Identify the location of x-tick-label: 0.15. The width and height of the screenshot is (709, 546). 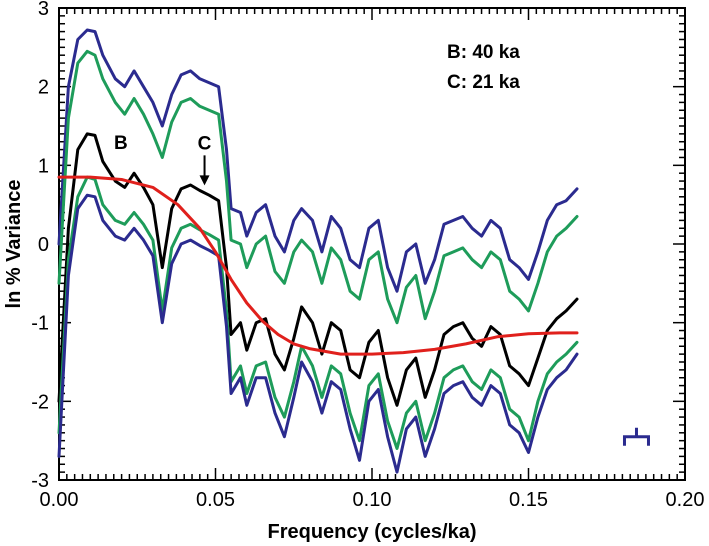
(528, 500).